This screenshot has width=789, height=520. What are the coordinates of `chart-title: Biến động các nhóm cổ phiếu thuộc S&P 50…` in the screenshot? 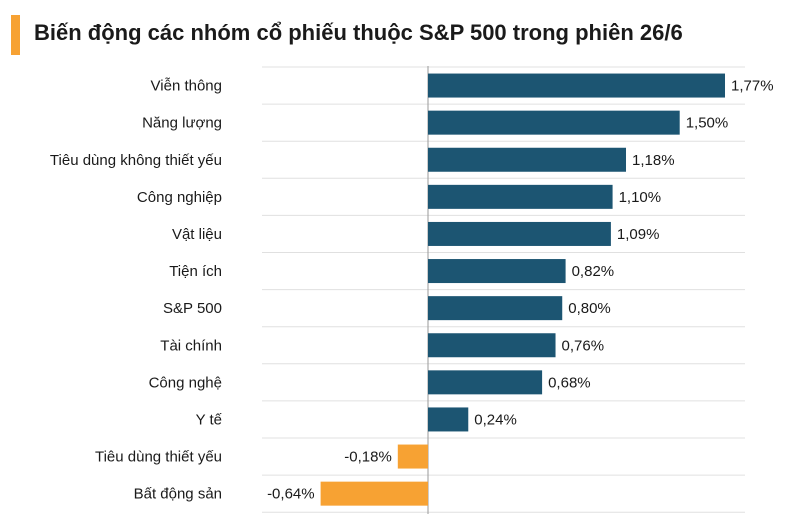 It's located at (358, 32).